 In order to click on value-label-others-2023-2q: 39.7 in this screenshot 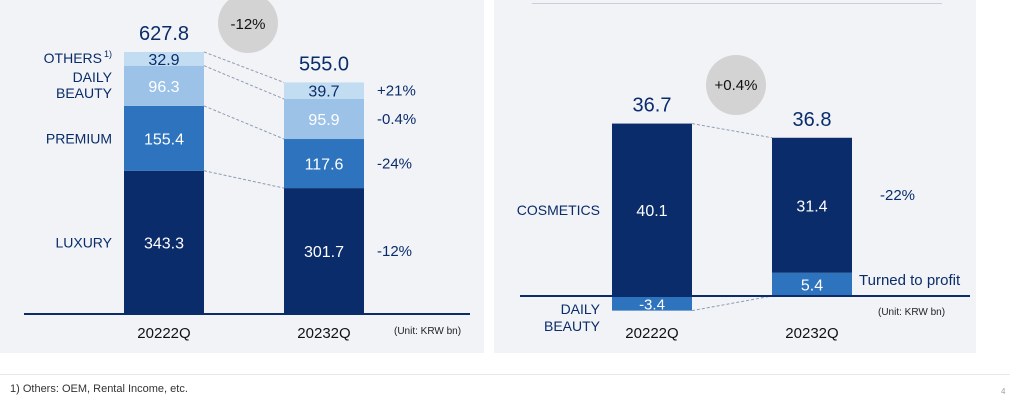, I will do `click(323, 92)`.